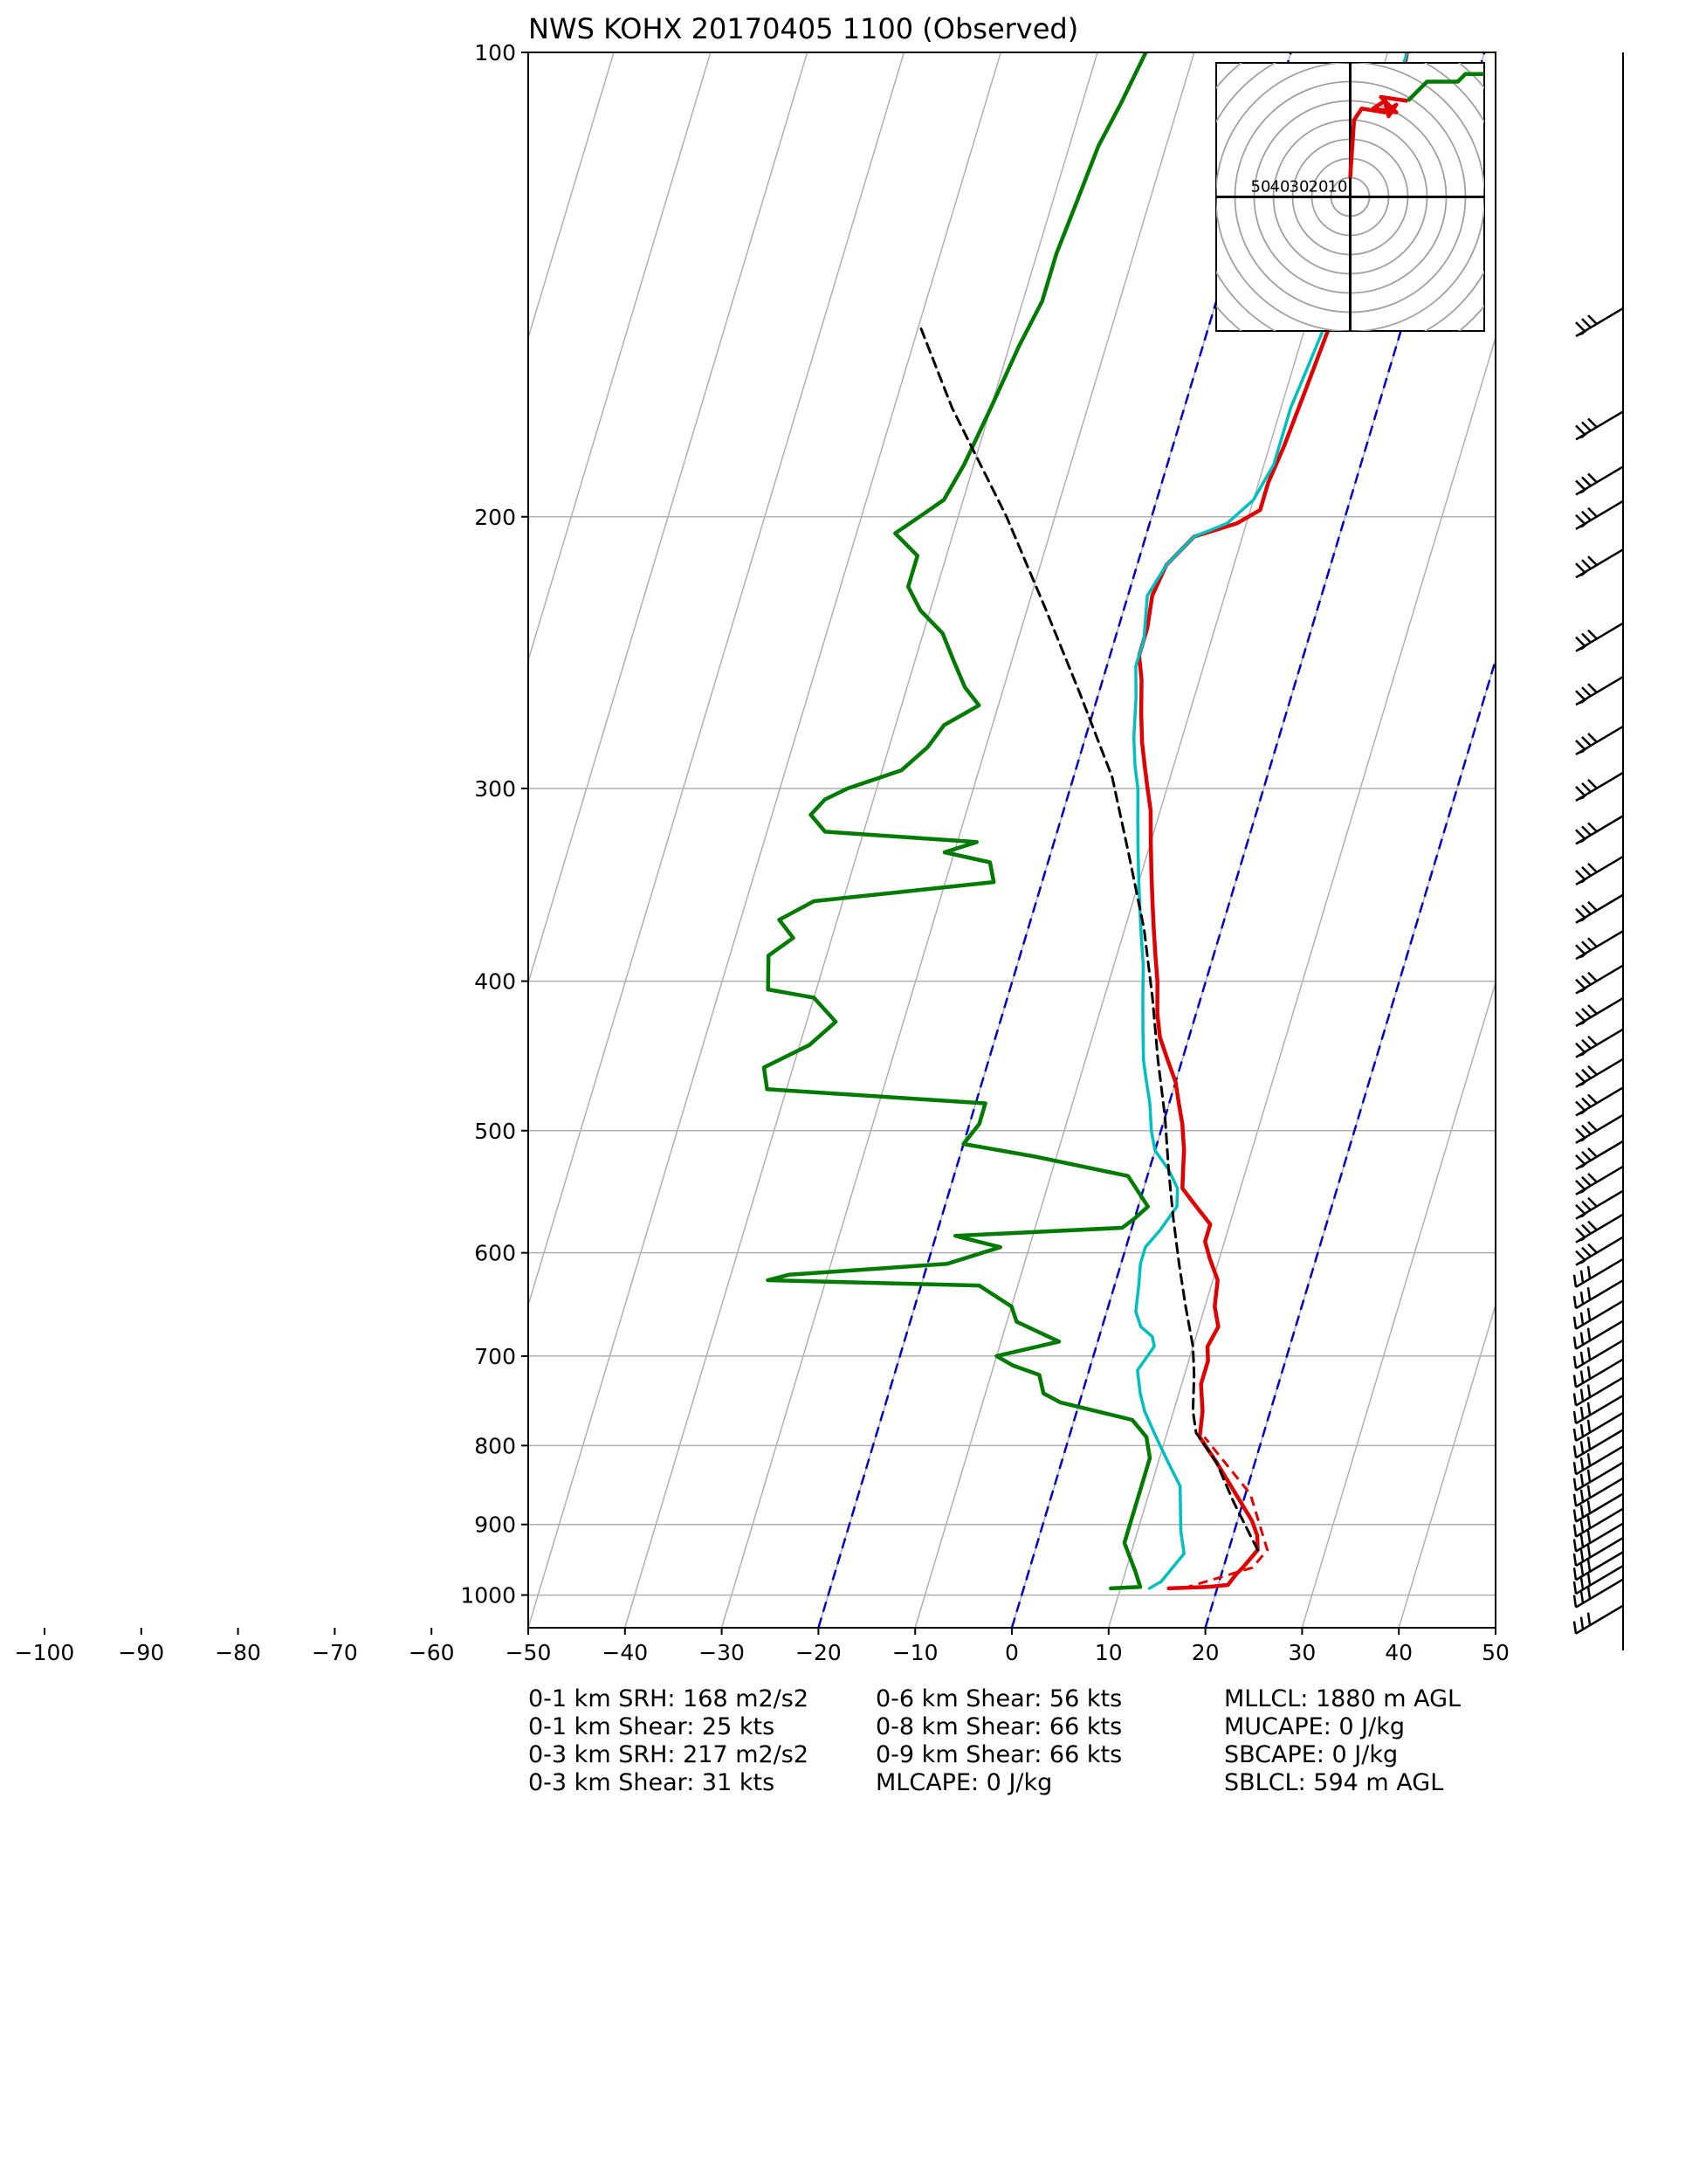 Image resolution: width=1699 pixels, height=2184 pixels. I want to click on wet_bulb-trace, so click(1270, 821).